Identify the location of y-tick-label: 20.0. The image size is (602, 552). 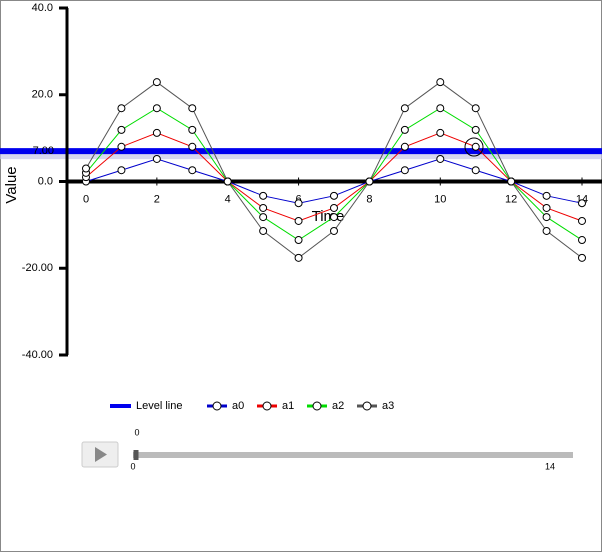
(42, 95).